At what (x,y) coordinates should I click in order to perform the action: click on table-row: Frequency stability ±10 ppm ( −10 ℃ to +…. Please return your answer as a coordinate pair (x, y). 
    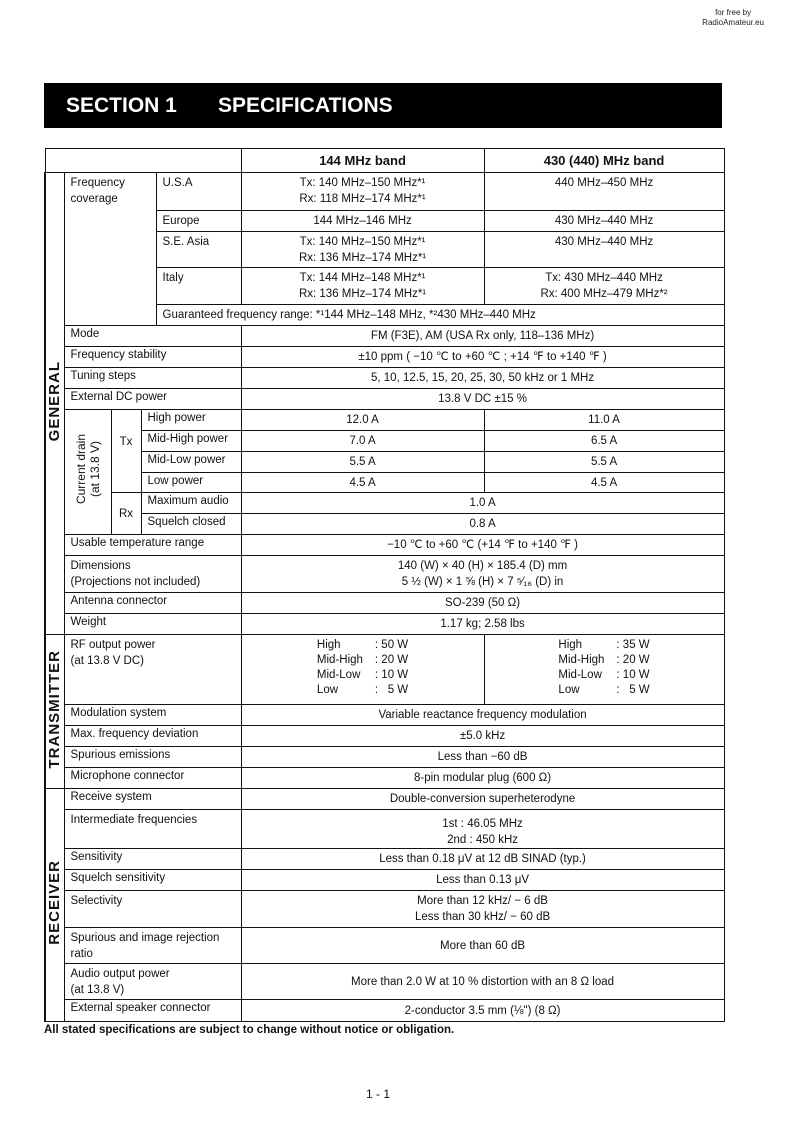
    Looking at the image, I should click on (385, 357).